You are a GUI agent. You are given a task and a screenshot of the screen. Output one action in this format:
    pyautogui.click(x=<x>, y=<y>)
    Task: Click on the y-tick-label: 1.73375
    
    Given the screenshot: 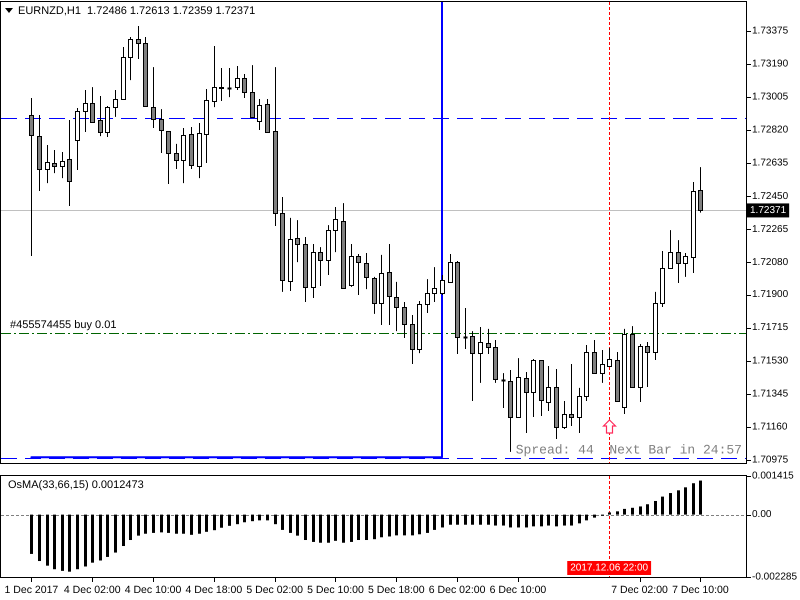 What is the action you would take?
    pyautogui.click(x=770, y=30)
    